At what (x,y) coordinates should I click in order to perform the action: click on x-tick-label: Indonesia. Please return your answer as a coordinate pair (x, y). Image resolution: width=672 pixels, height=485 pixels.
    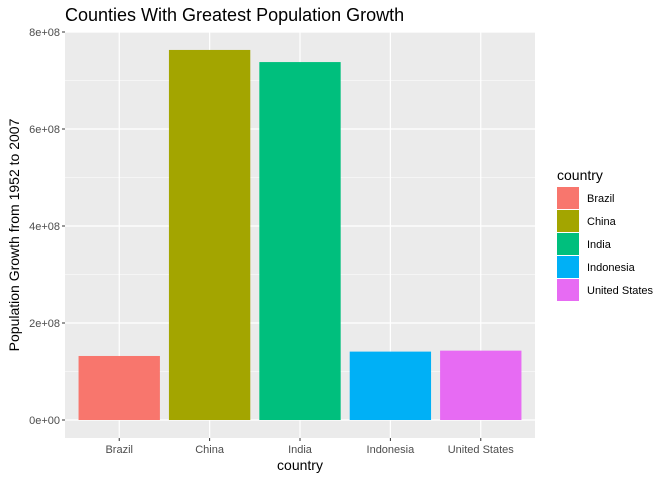
    Looking at the image, I should click on (391, 450).